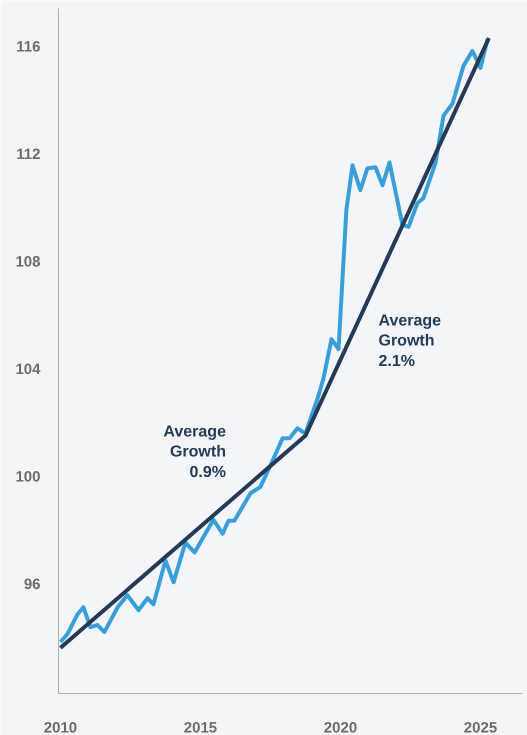 The height and width of the screenshot is (735, 527). Describe the element at coordinates (28, 477) in the screenshot. I see `y-tick-label: 100` at that location.